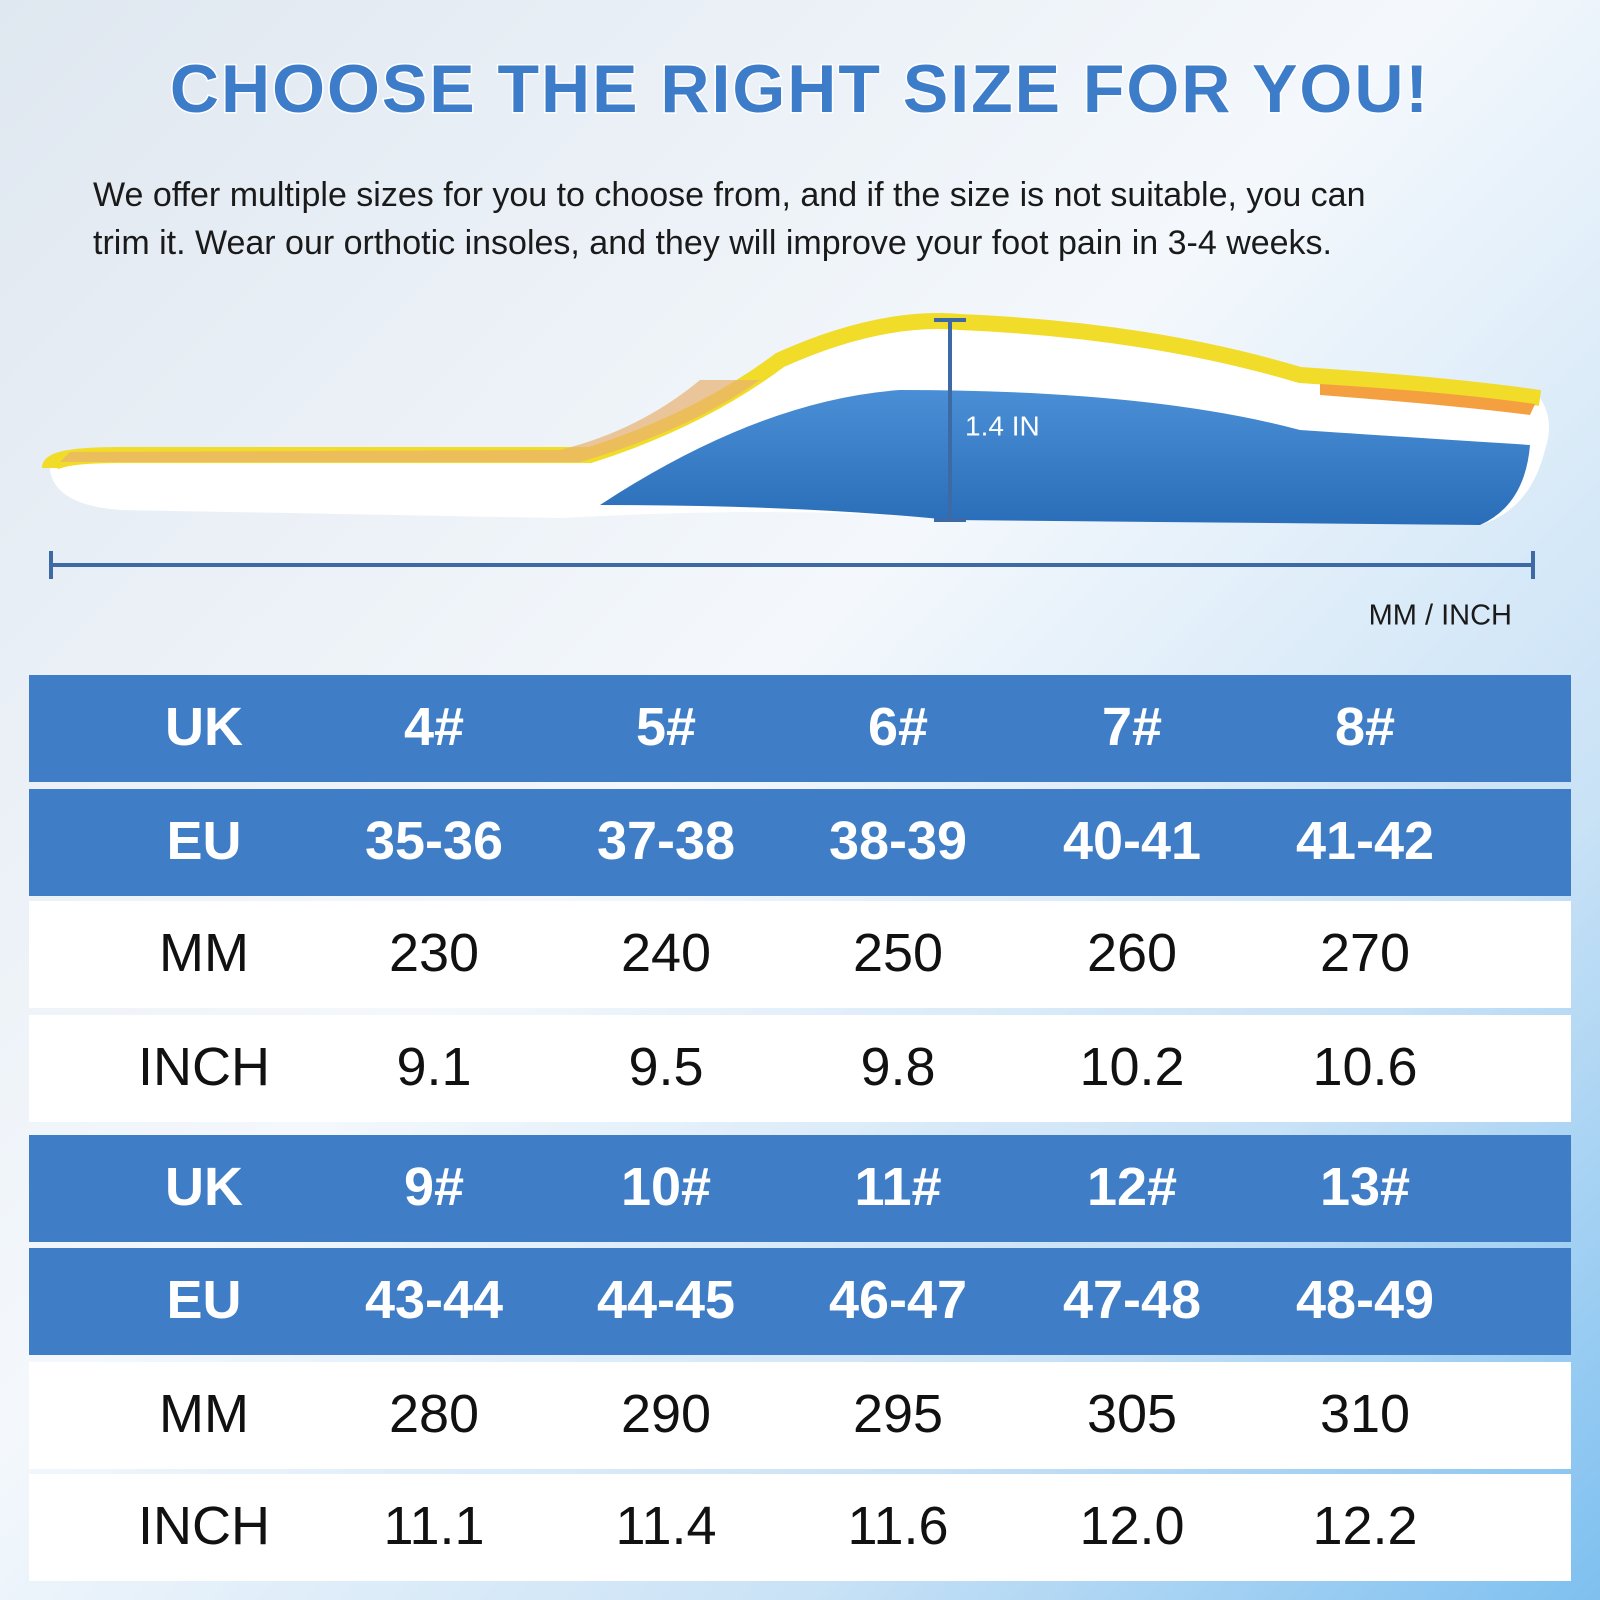  What do you see at coordinates (897, 1526) in the screenshot?
I see `data-cell: 11.6` at bounding box center [897, 1526].